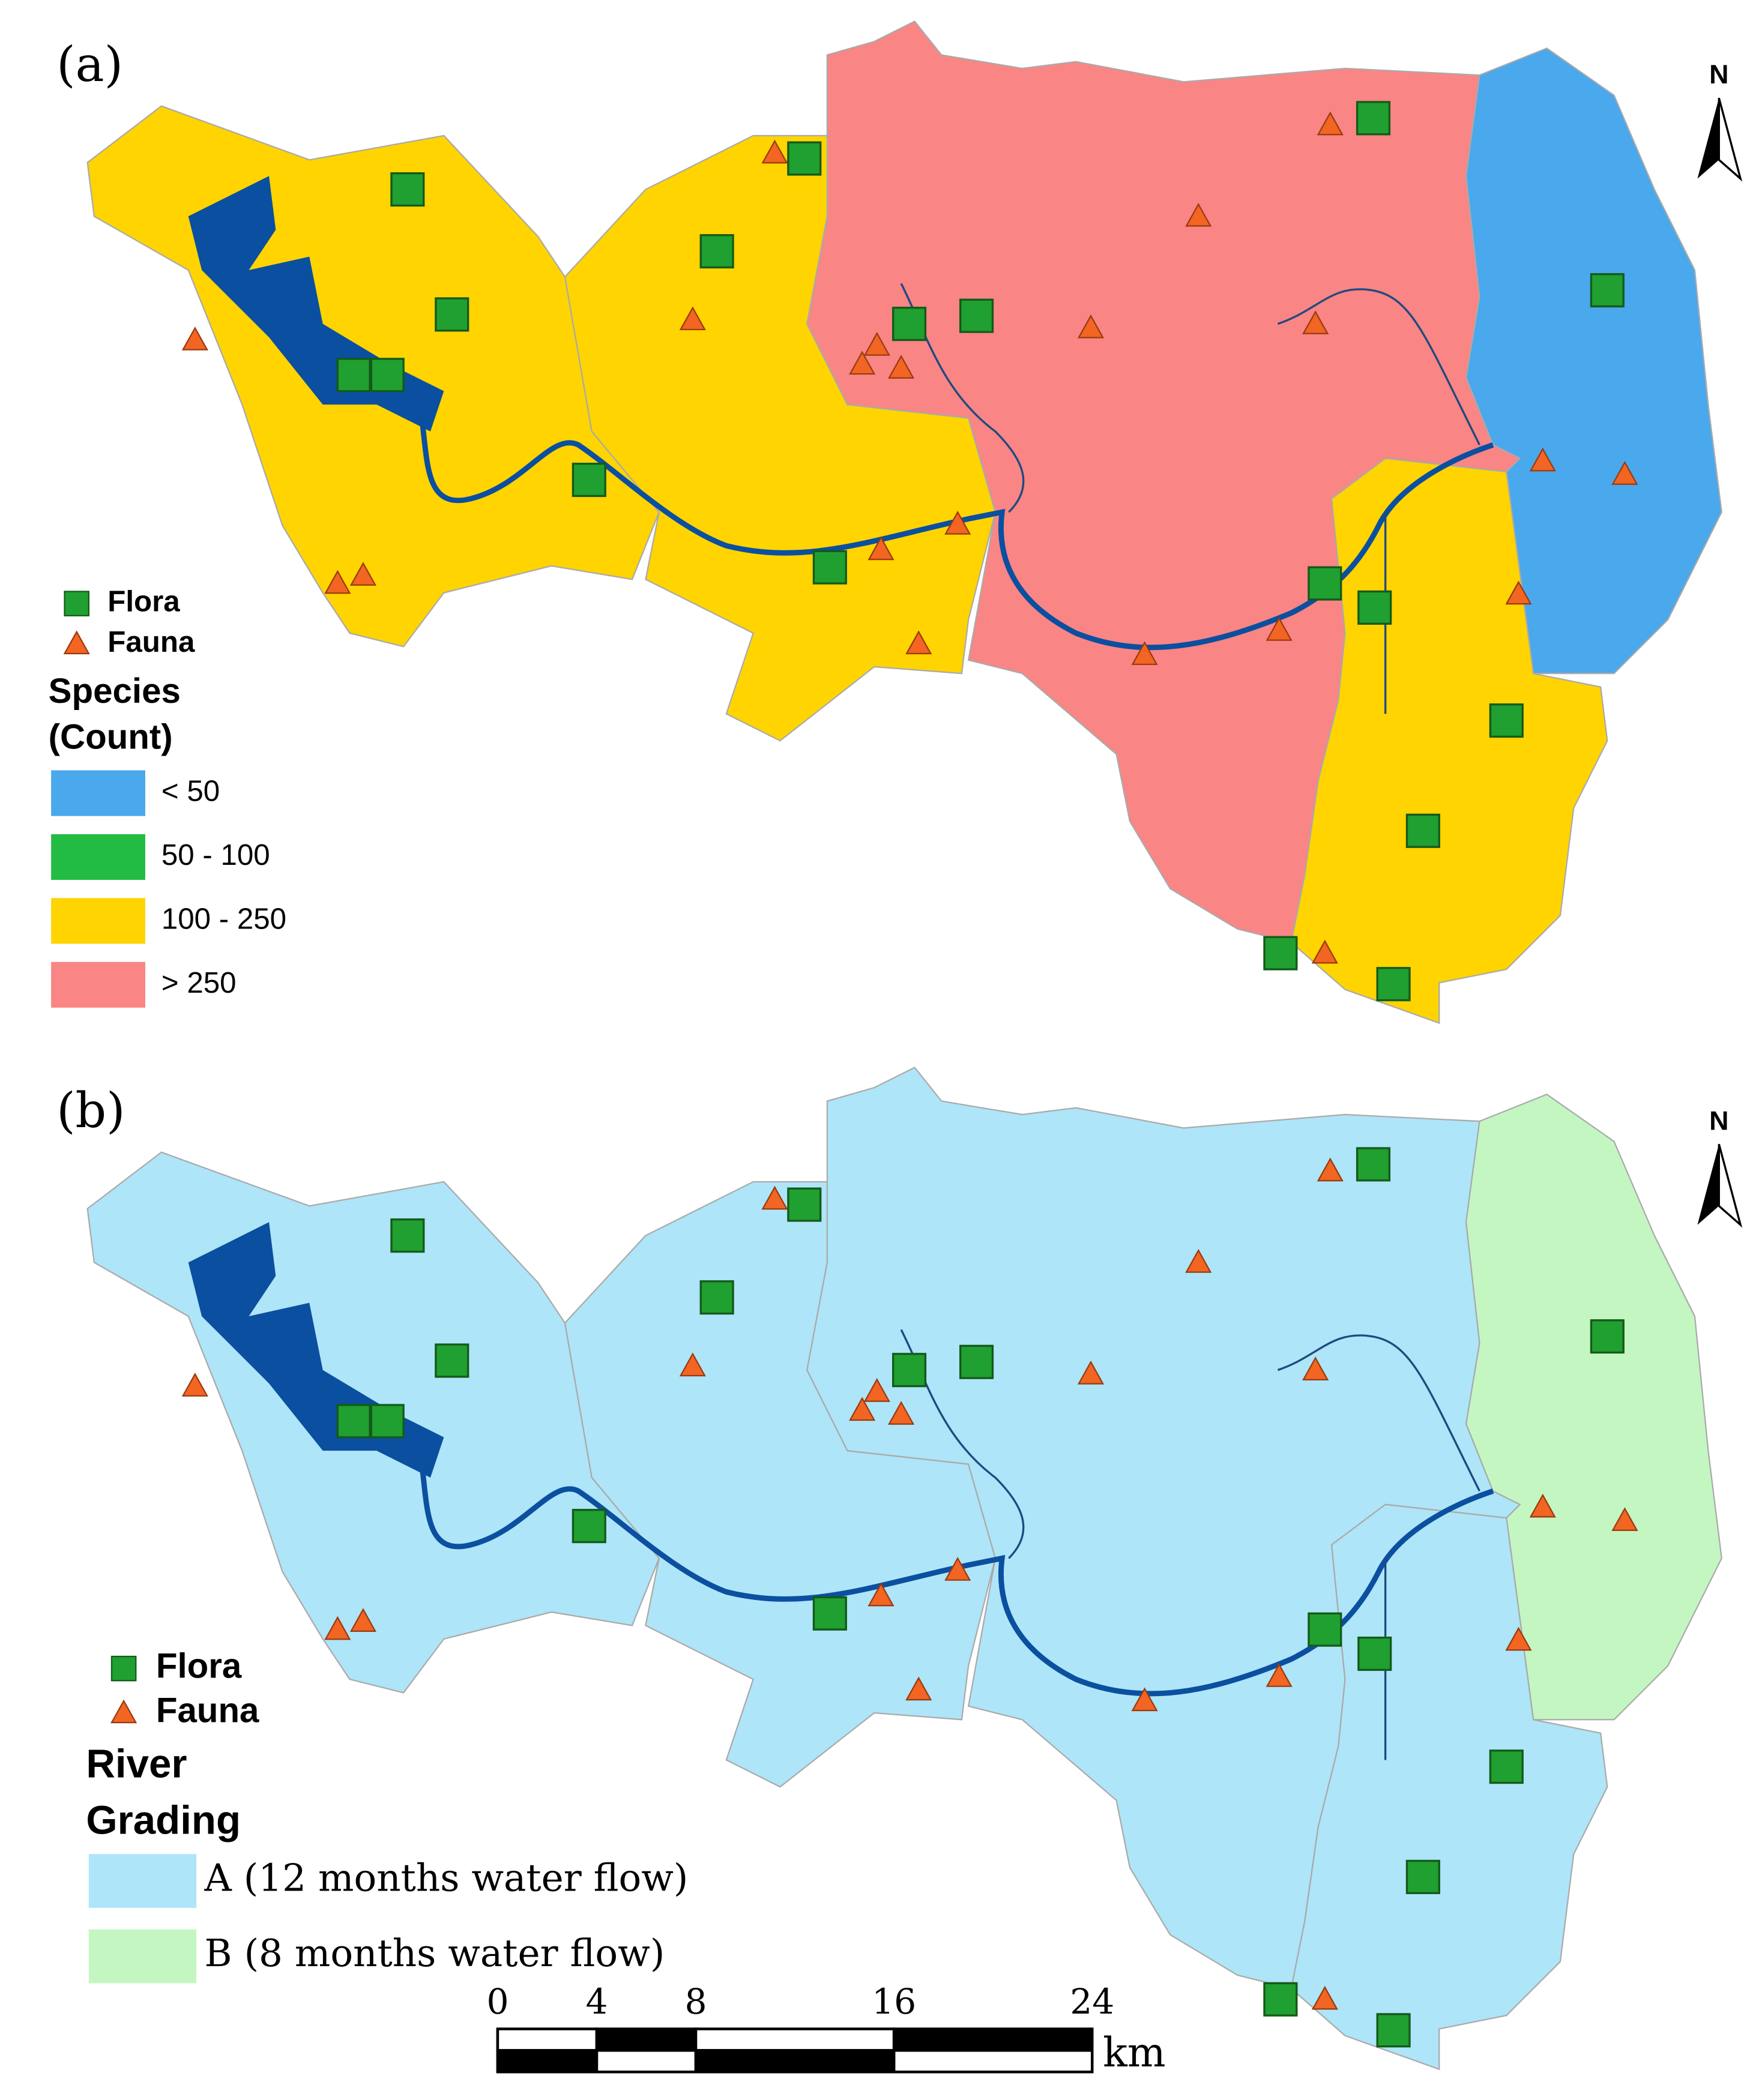 The width and height of the screenshot is (1762, 2100). What do you see at coordinates (894, 2001) in the screenshot?
I see `scale-tick-label: 16` at bounding box center [894, 2001].